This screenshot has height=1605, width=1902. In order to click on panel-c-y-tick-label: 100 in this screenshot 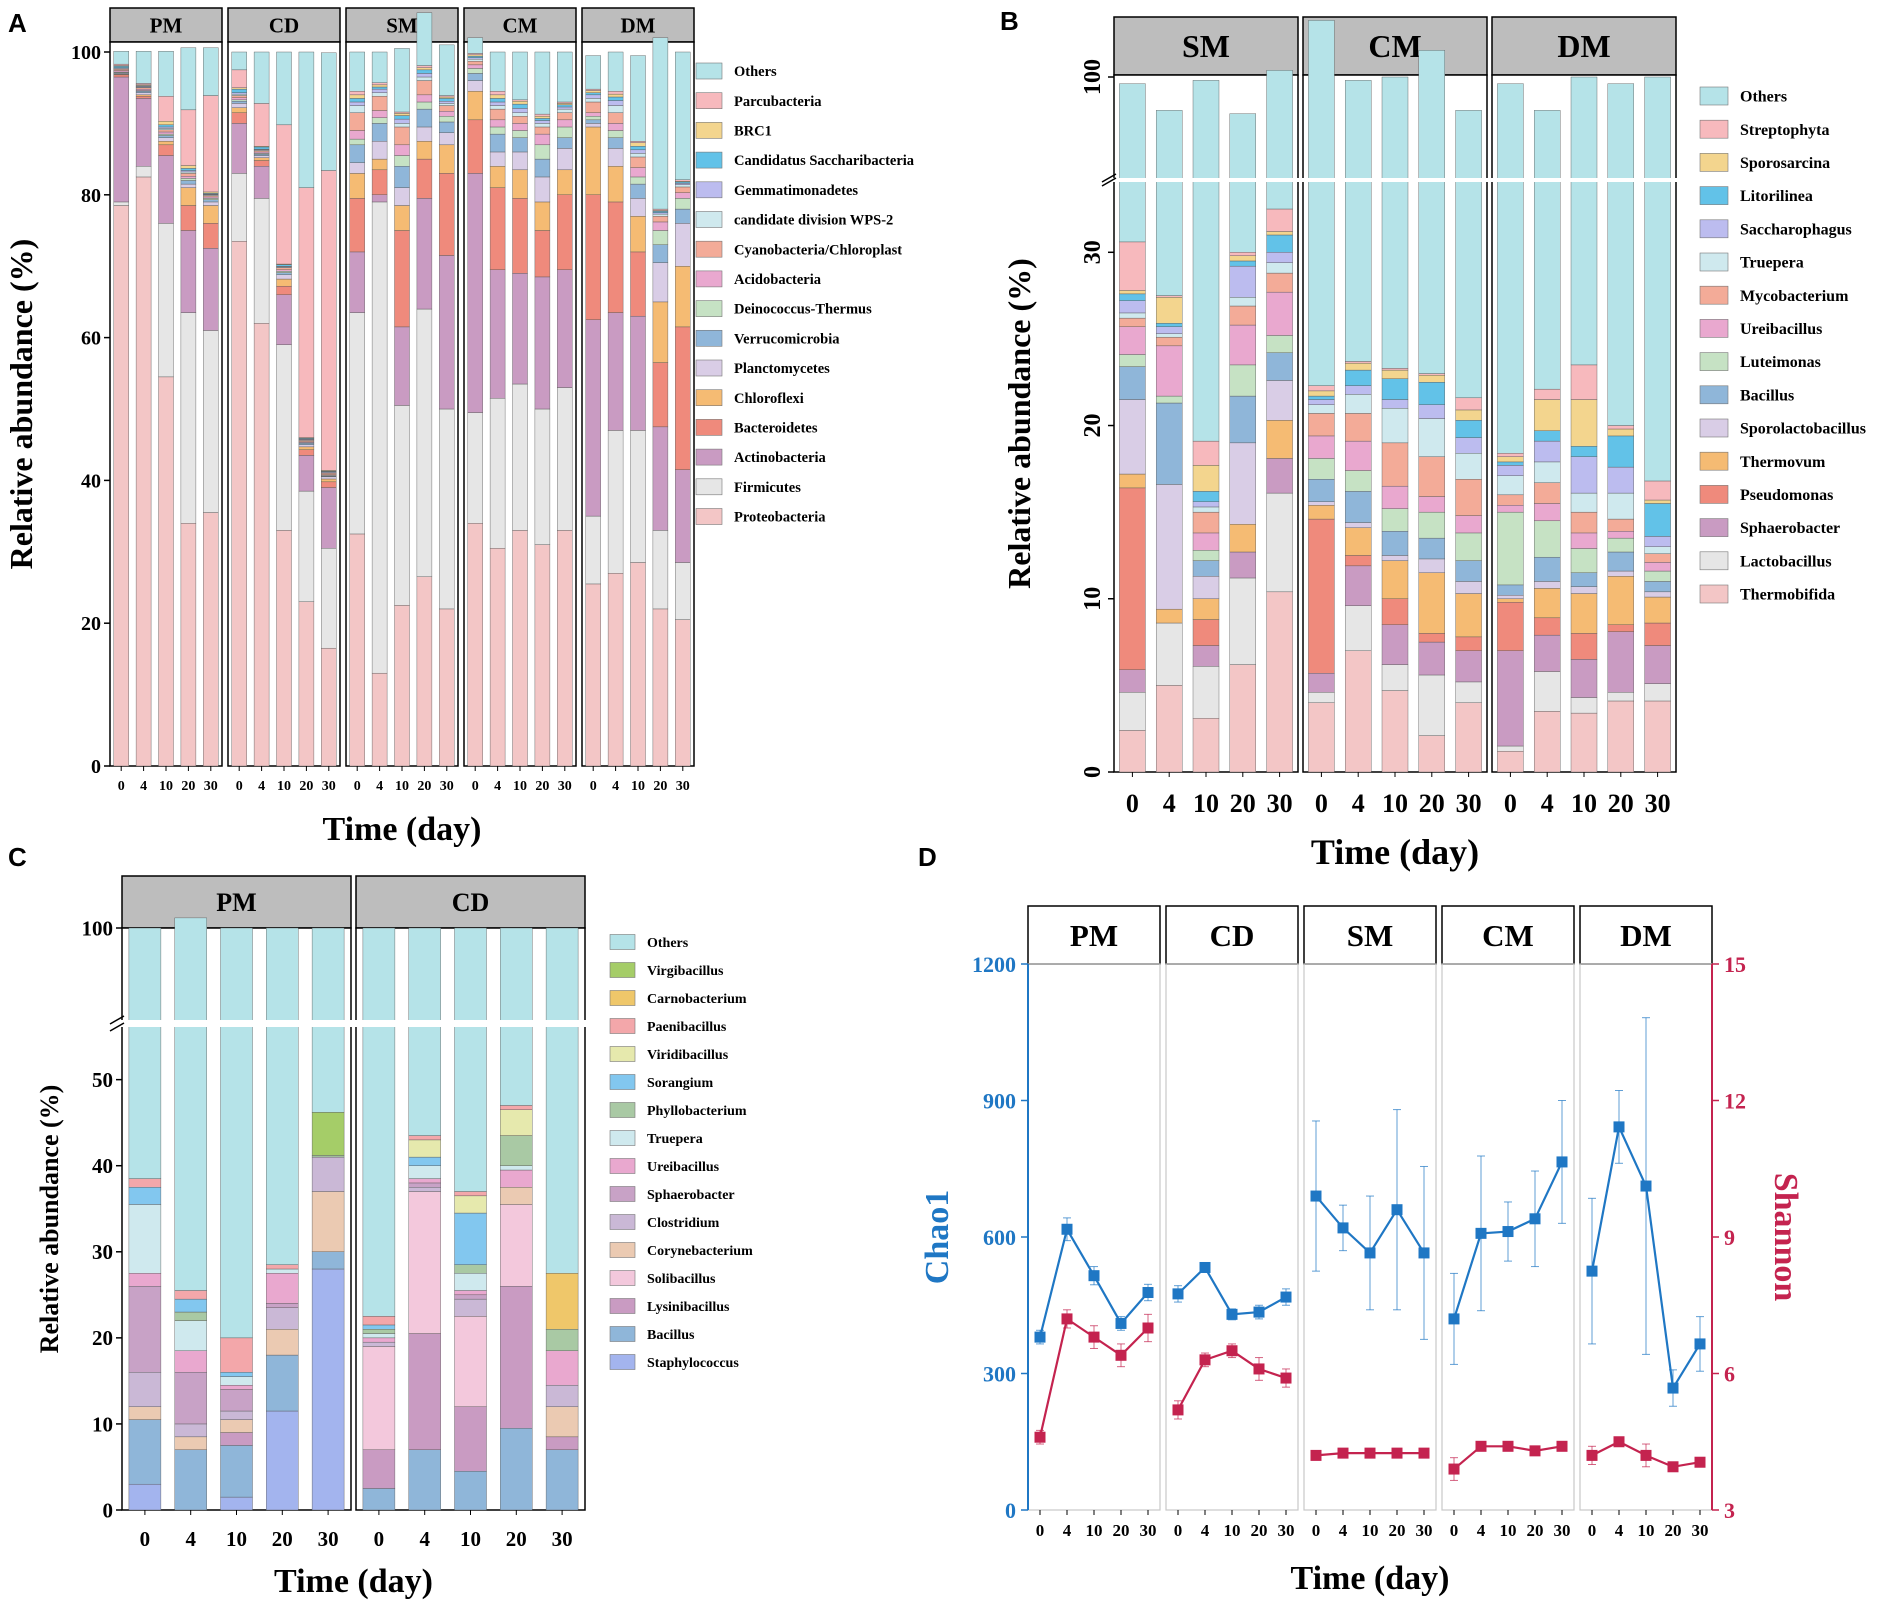, I will do `click(98, 928)`.